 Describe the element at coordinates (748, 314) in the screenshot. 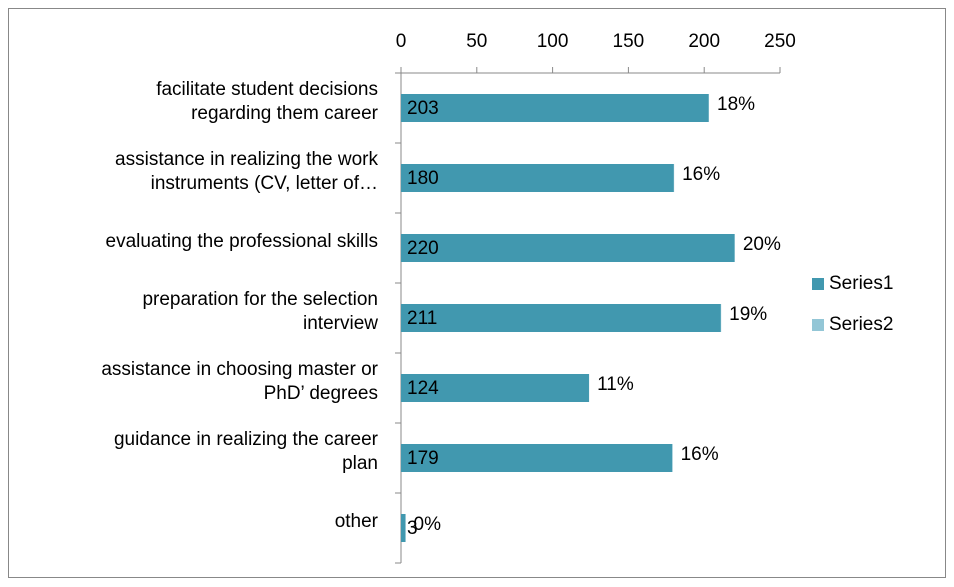

I see `value-label: 19%` at that location.